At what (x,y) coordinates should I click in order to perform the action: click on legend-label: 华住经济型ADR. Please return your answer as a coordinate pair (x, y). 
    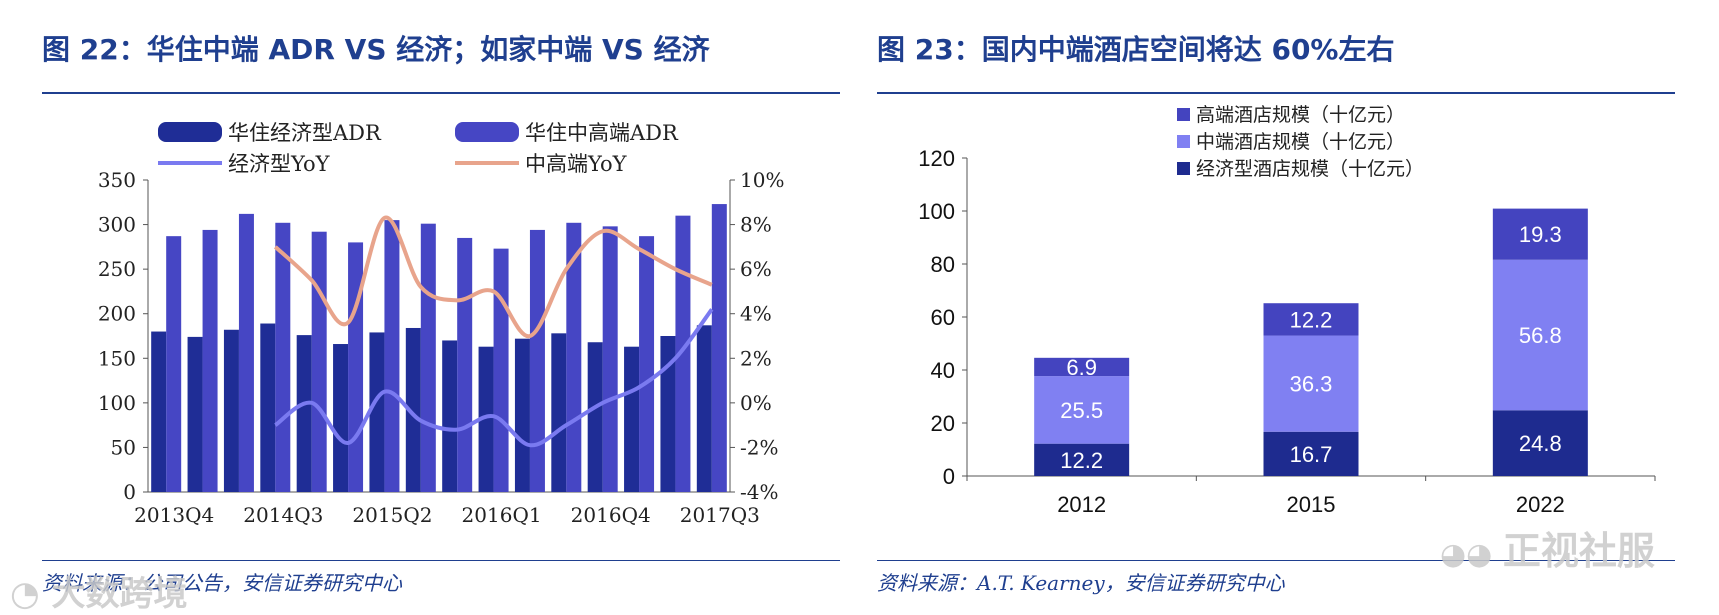
    Looking at the image, I should click on (305, 133).